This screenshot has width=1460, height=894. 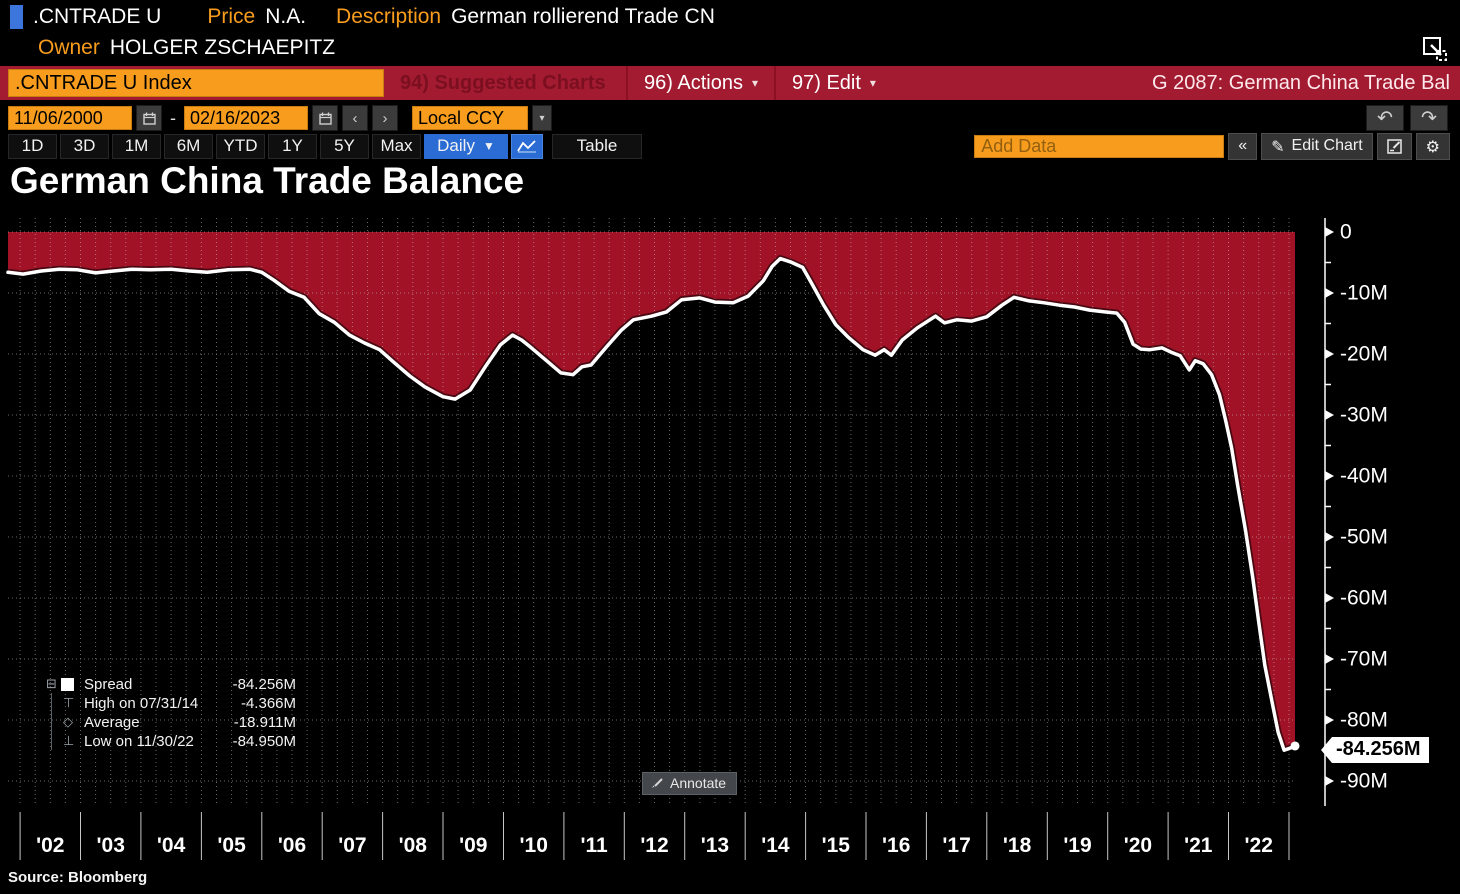 I want to click on svg-text: '10, so click(x=534, y=845).